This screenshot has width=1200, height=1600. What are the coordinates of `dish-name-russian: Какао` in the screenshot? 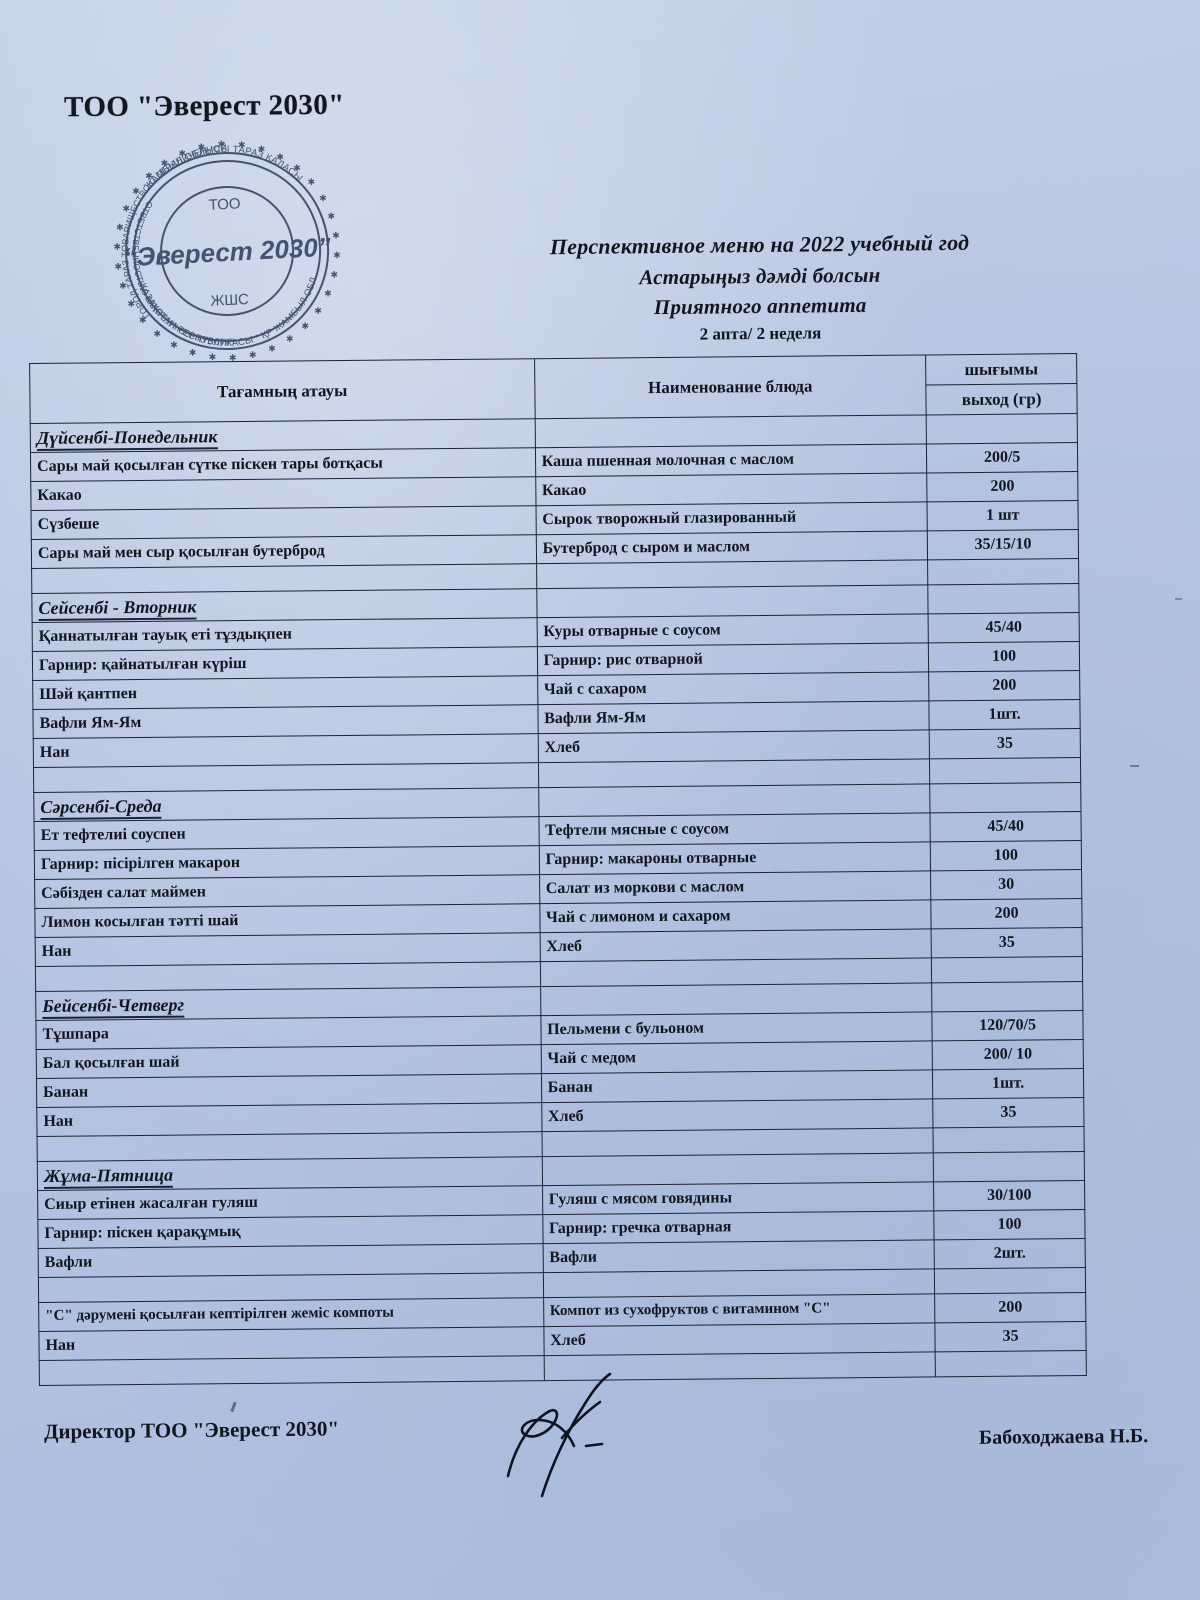 It's located at (731, 489).